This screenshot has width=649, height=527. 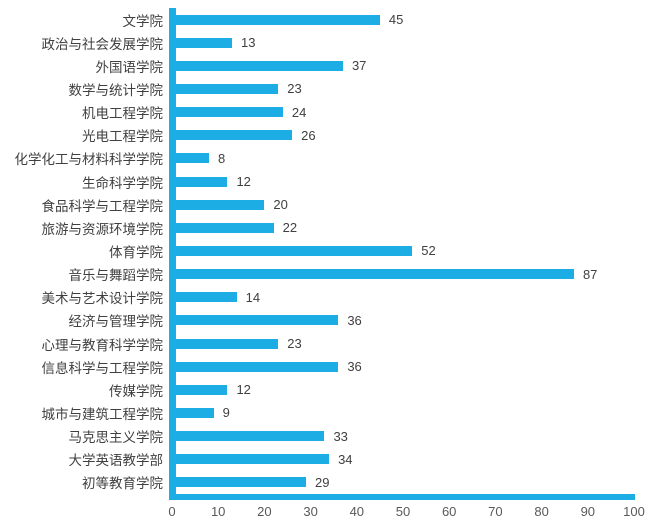 I want to click on chart-row: 传媒学院 12, so click(x=324, y=389).